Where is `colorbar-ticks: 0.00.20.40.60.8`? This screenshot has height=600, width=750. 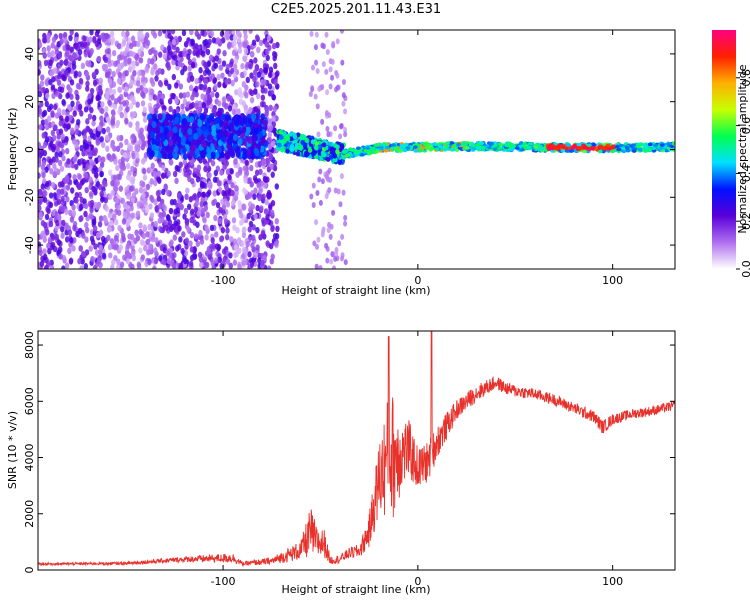
colorbar-ticks: 0.00.20.40.60.8 is located at coordinates (743, 173).